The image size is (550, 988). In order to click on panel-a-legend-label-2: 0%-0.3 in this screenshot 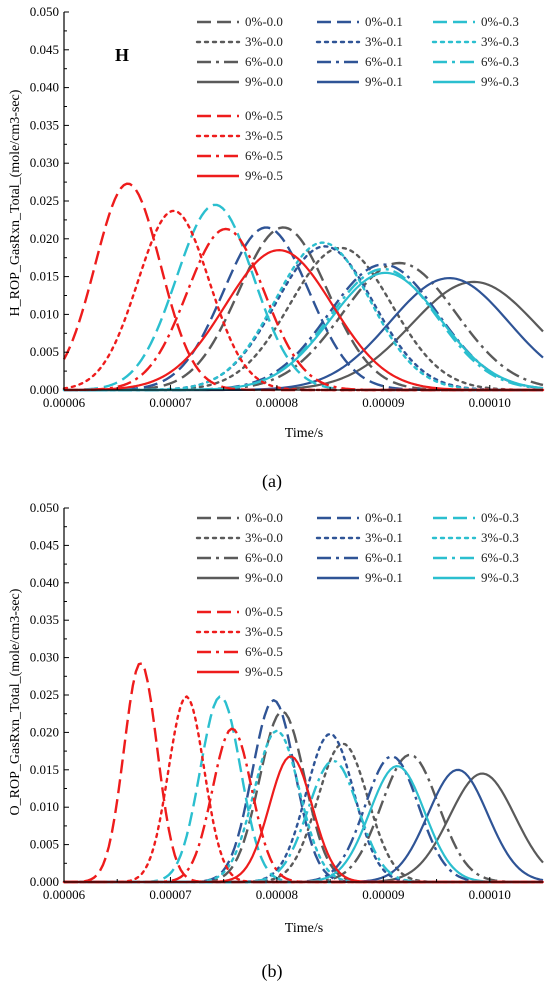, I will do `click(500, 21)`.